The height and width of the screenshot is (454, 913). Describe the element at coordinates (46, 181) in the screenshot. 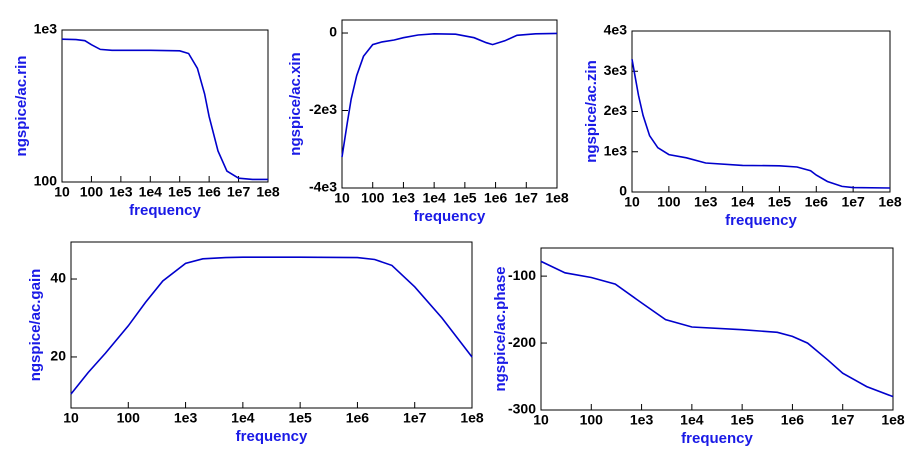

I see `y-tick-label: 100` at that location.